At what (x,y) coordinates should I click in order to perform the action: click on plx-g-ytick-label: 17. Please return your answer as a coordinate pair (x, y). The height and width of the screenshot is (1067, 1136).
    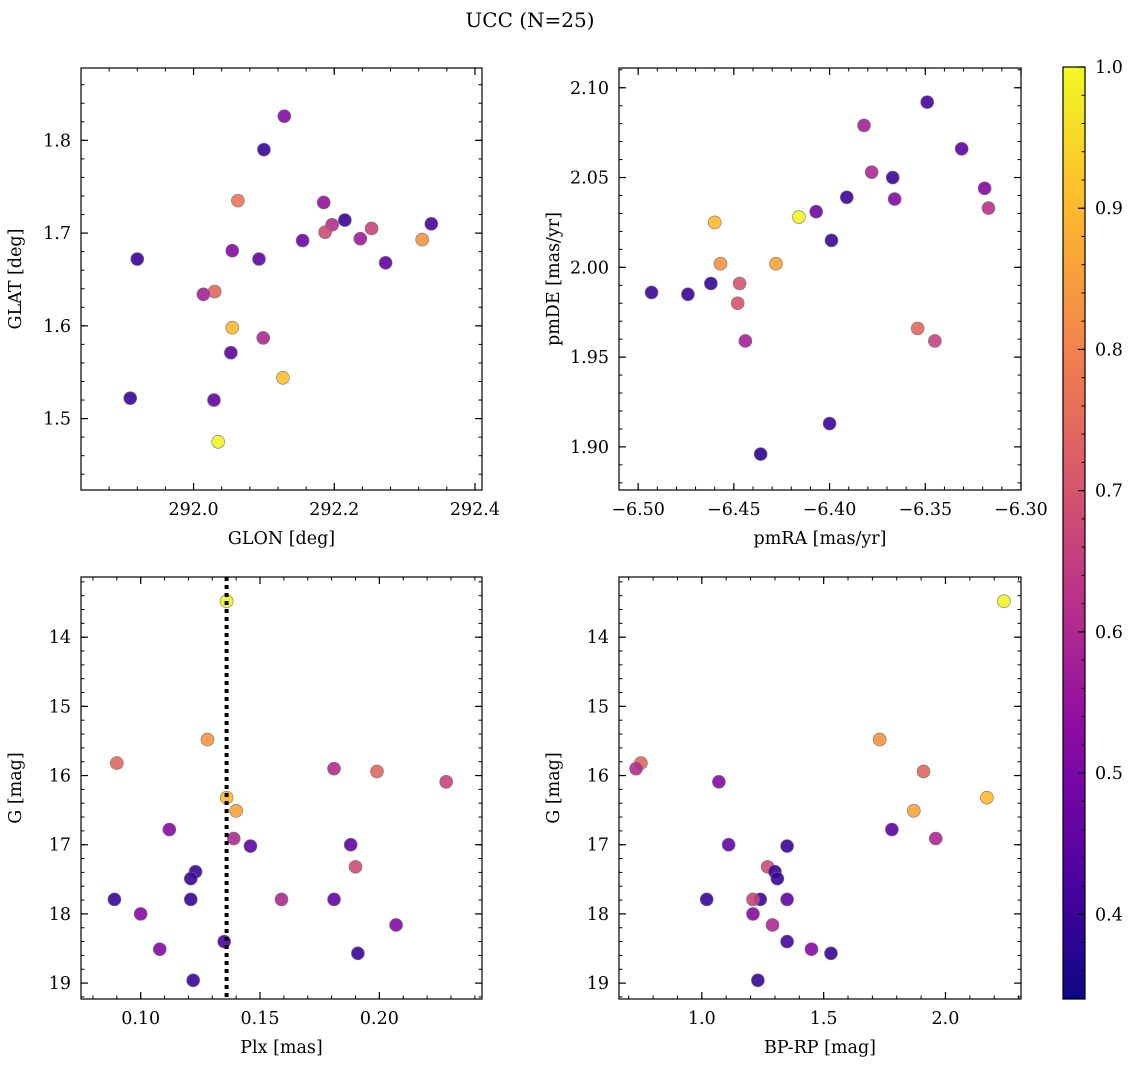
    Looking at the image, I should click on (60, 846).